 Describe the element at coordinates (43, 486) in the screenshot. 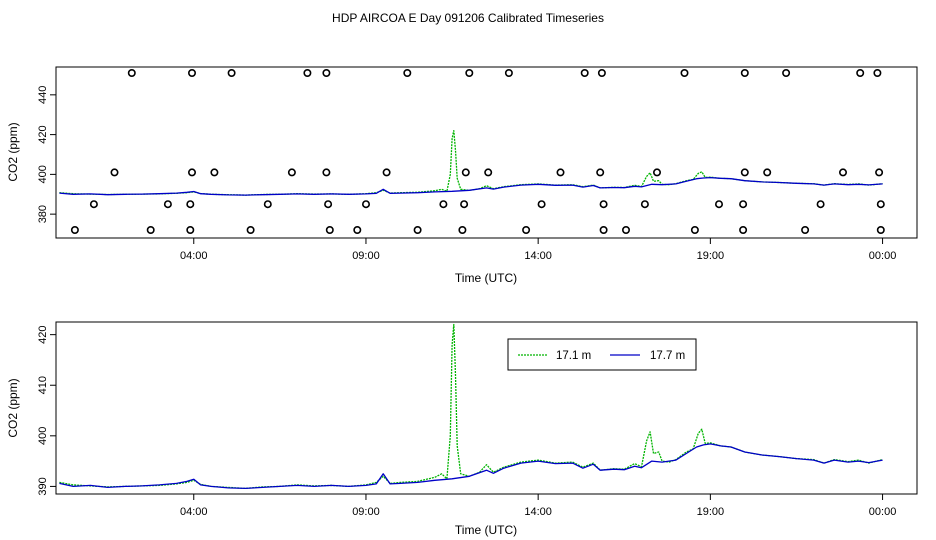

I see `y-tick-label: 390` at that location.